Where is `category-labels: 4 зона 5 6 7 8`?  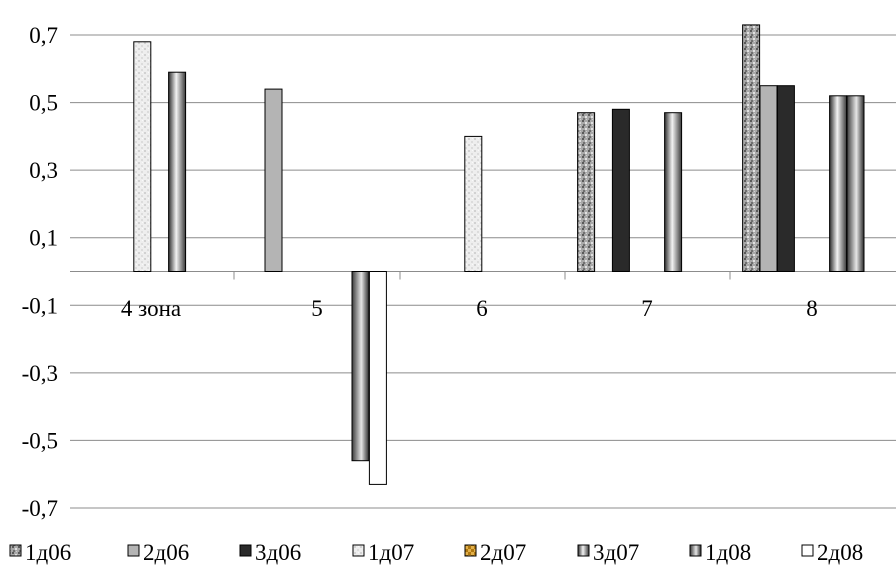
category-labels: 4 зона 5 6 7 8 is located at coordinates (469, 308).